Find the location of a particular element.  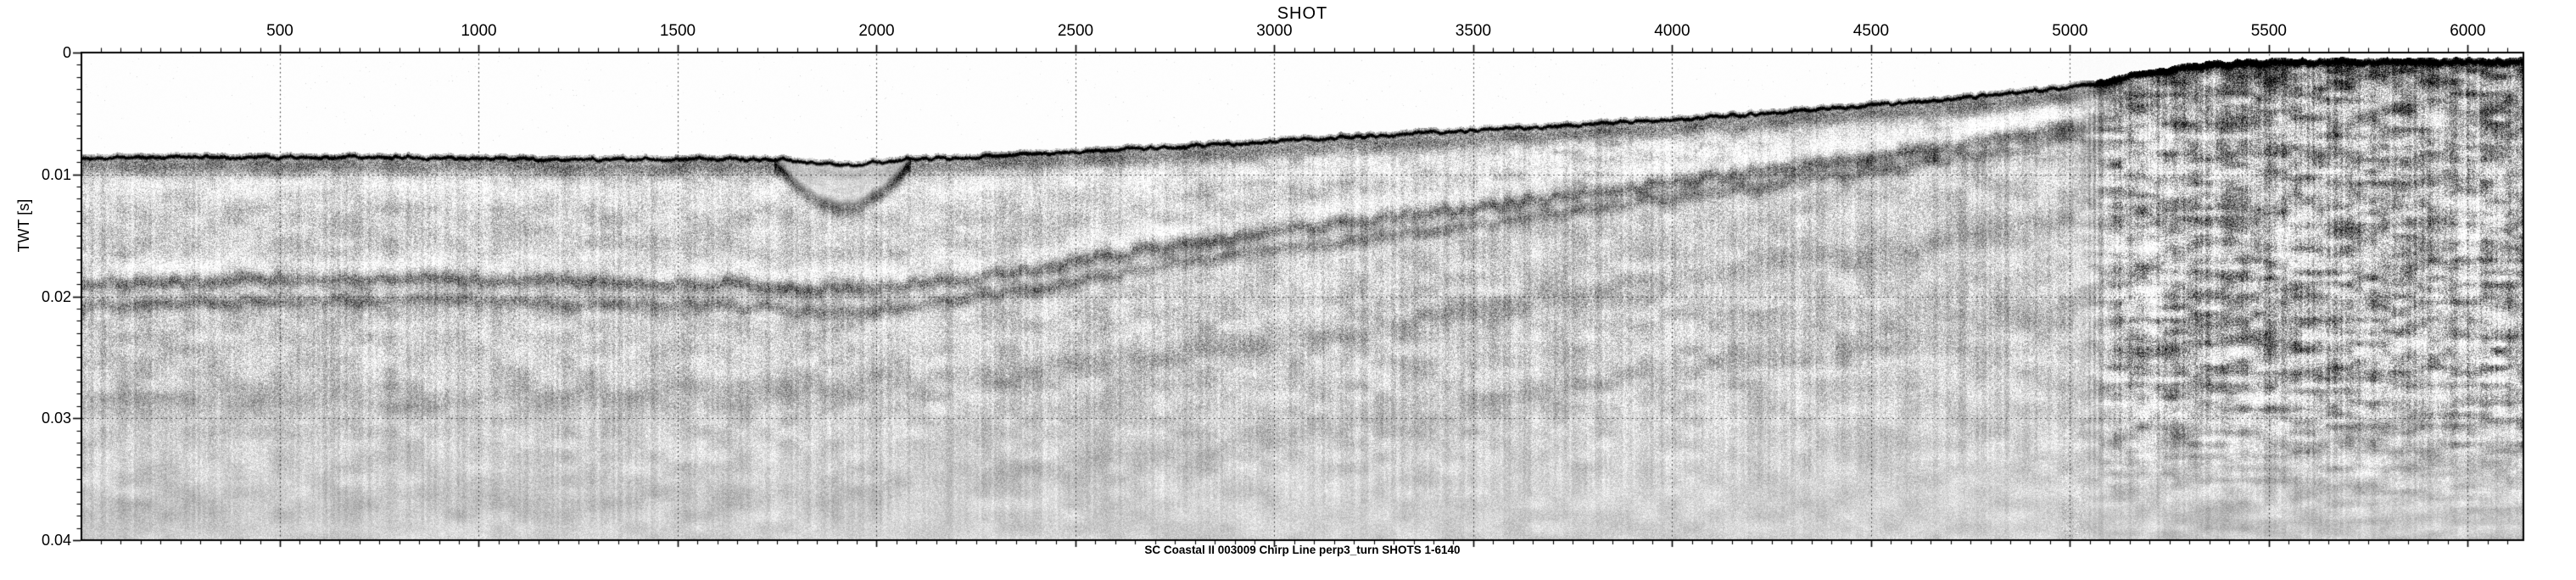

x-tick-label: 500 is located at coordinates (279, 31).